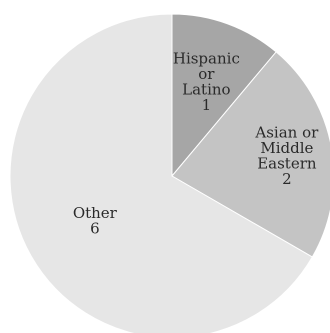  What do you see at coordinates (206, 58) in the screenshot?
I see `pie-slice-label-line: Hispanic` at bounding box center [206, 58].